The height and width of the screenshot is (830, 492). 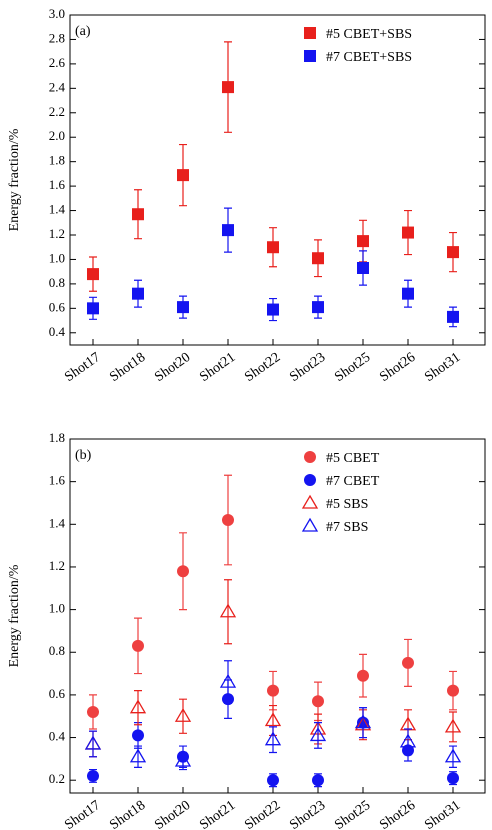 What do you see at coordinates (57, 37) in the screenshot?
I see `y-tick-label: 2.8` at bounding box center [57, 37].